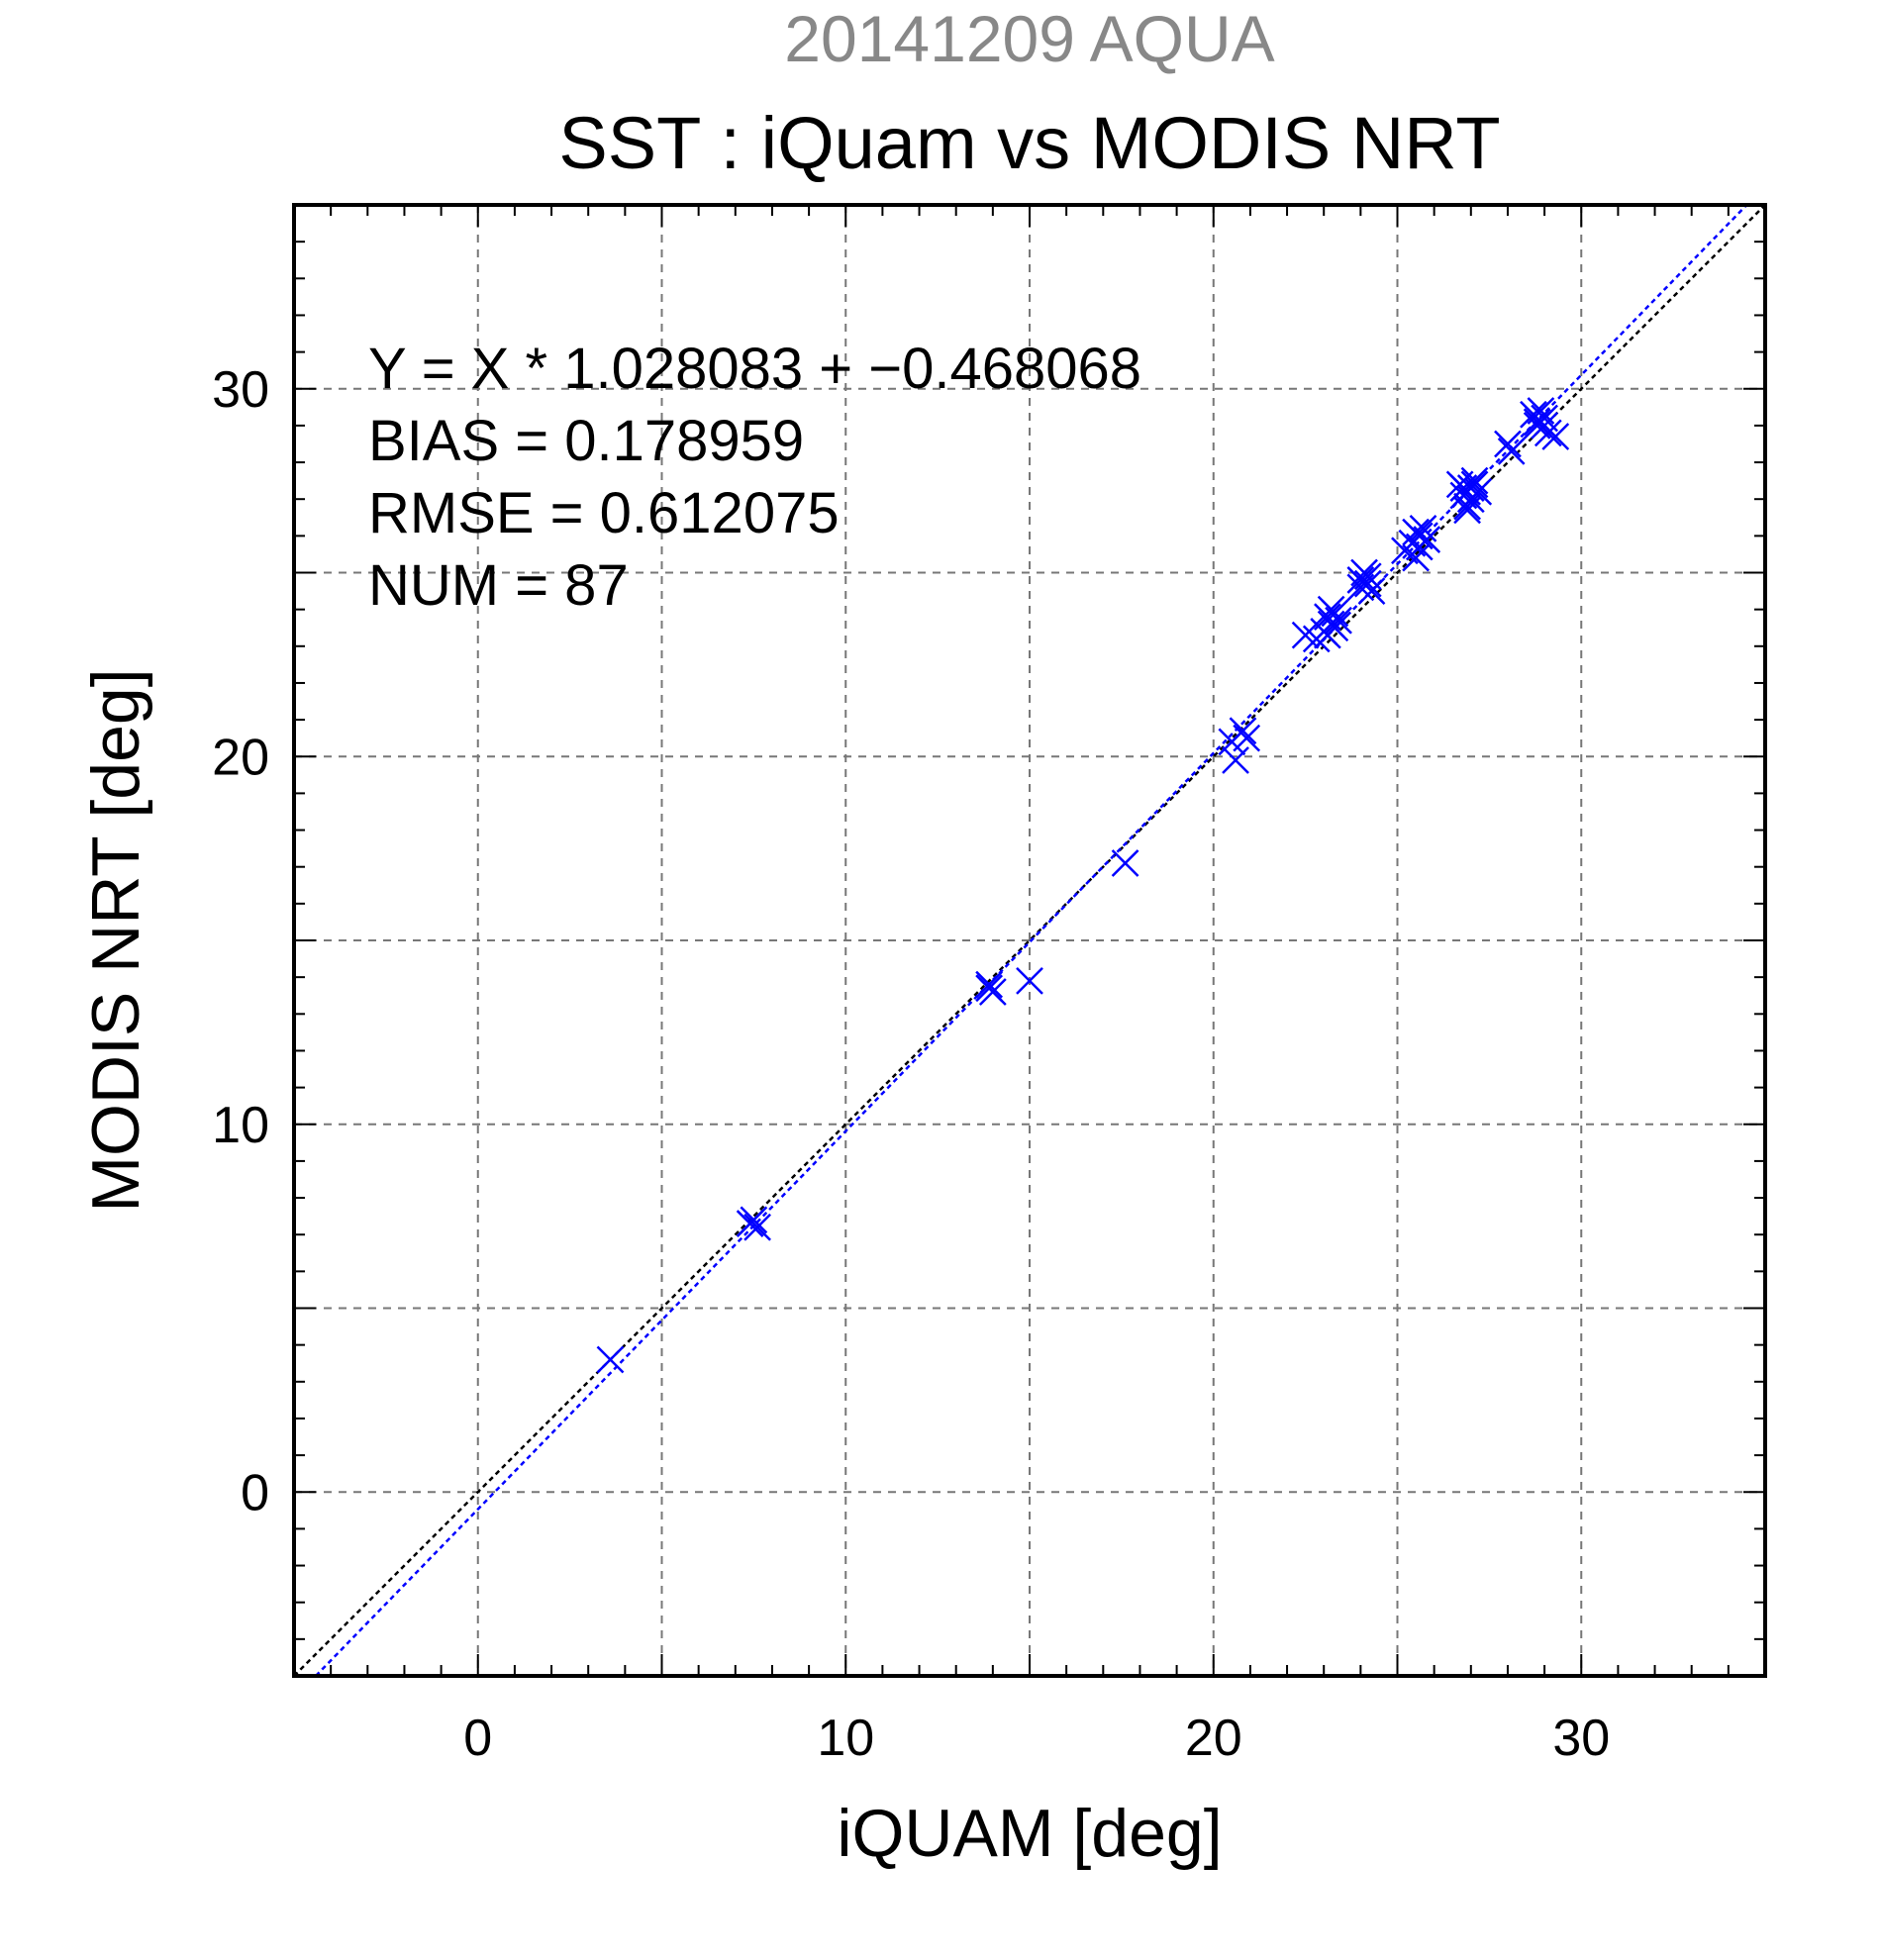  Describe the element at coordinates (255, 1492) in the screenshot. I see `y-tick-label: 0` at that location.